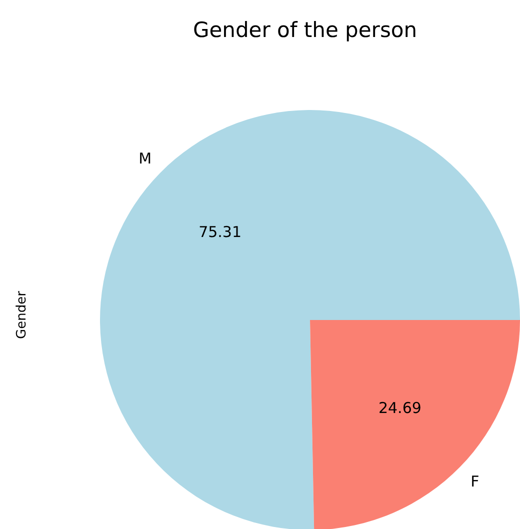  Describe the element at coordinates (22, 314) in the screenshot. I see `text: Gender` at that location.